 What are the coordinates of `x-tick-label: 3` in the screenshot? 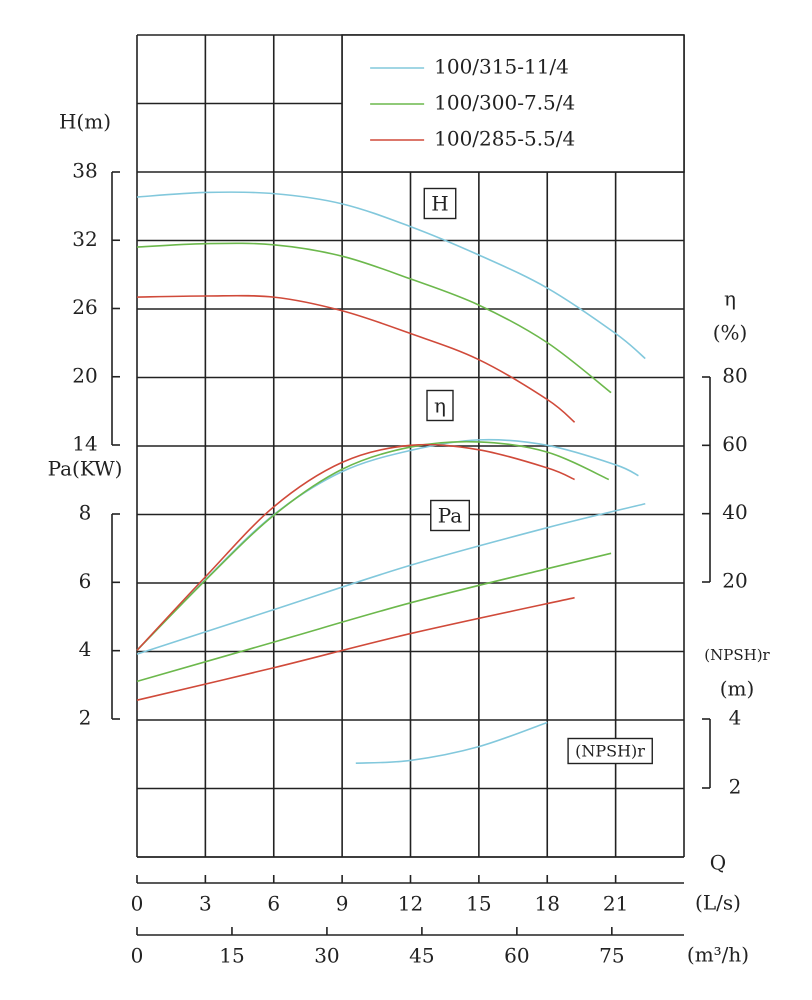 It's located at (205, 904).